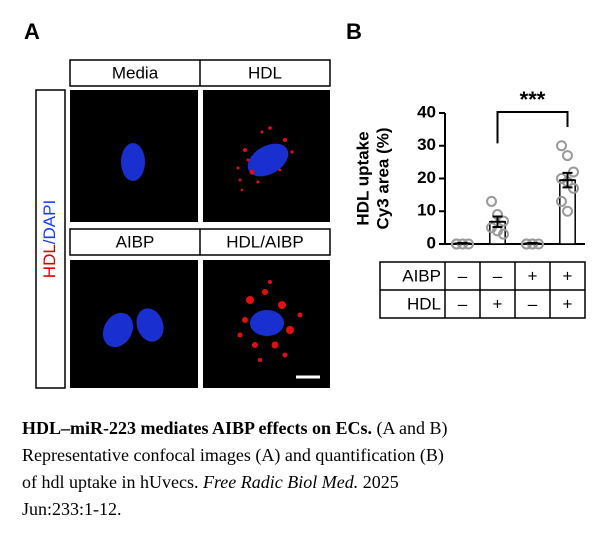  What do you see at coordinates (424, 303) in the screenshot?
I see `row-label: HDL` at bounding box center [424, 303].